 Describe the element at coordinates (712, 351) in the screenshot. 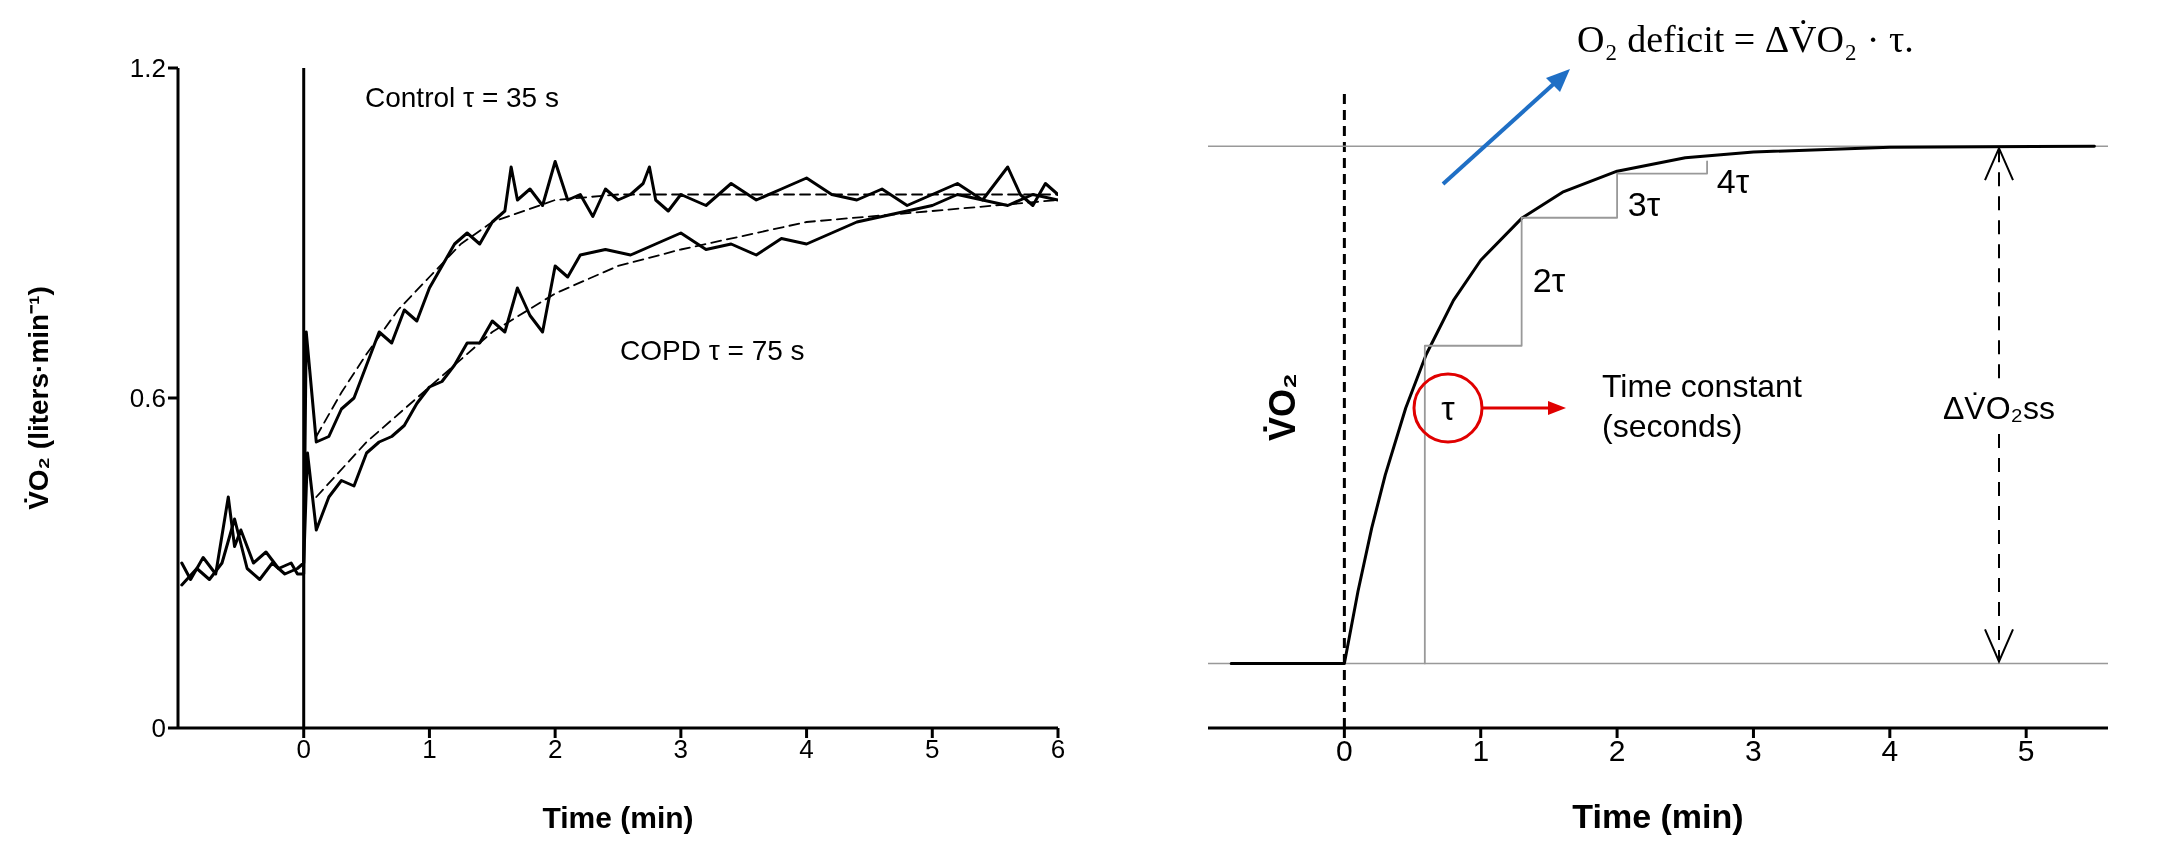

I see `annotation: COPD τ = 75 s` at that location.